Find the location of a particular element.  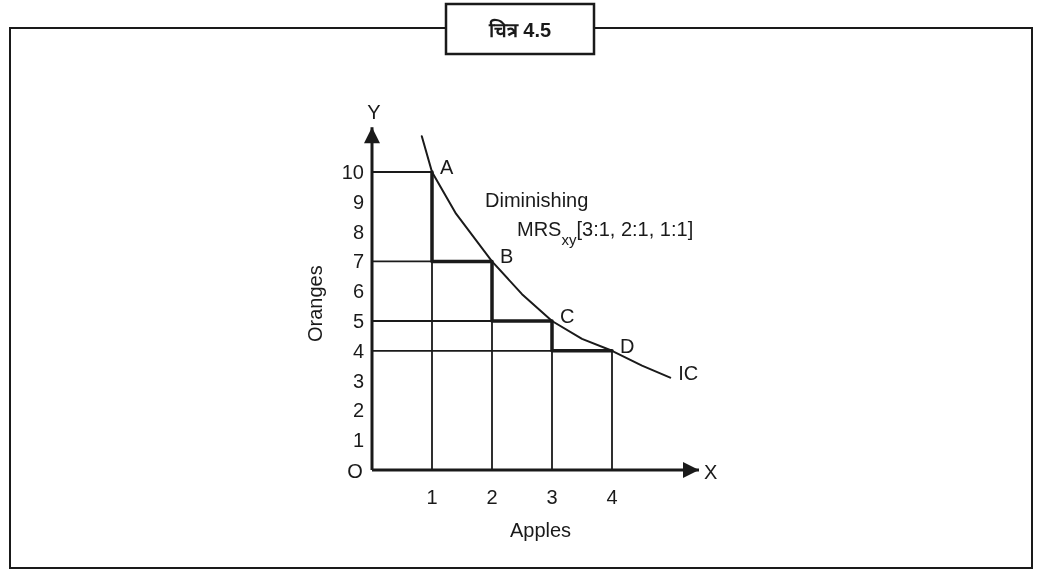

x-tick-label: 1 is located at coordinates (432, 497).